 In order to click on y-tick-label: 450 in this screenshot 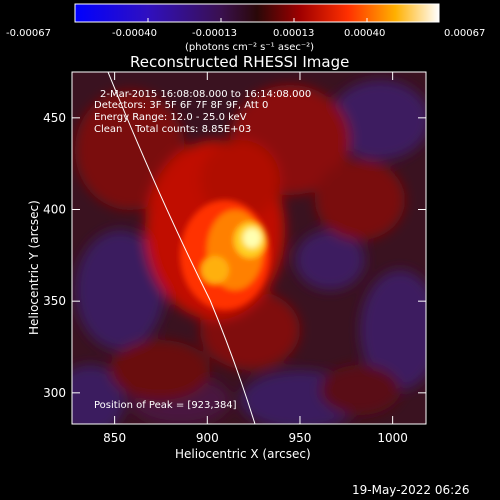, I will do `click(54, 118)`.